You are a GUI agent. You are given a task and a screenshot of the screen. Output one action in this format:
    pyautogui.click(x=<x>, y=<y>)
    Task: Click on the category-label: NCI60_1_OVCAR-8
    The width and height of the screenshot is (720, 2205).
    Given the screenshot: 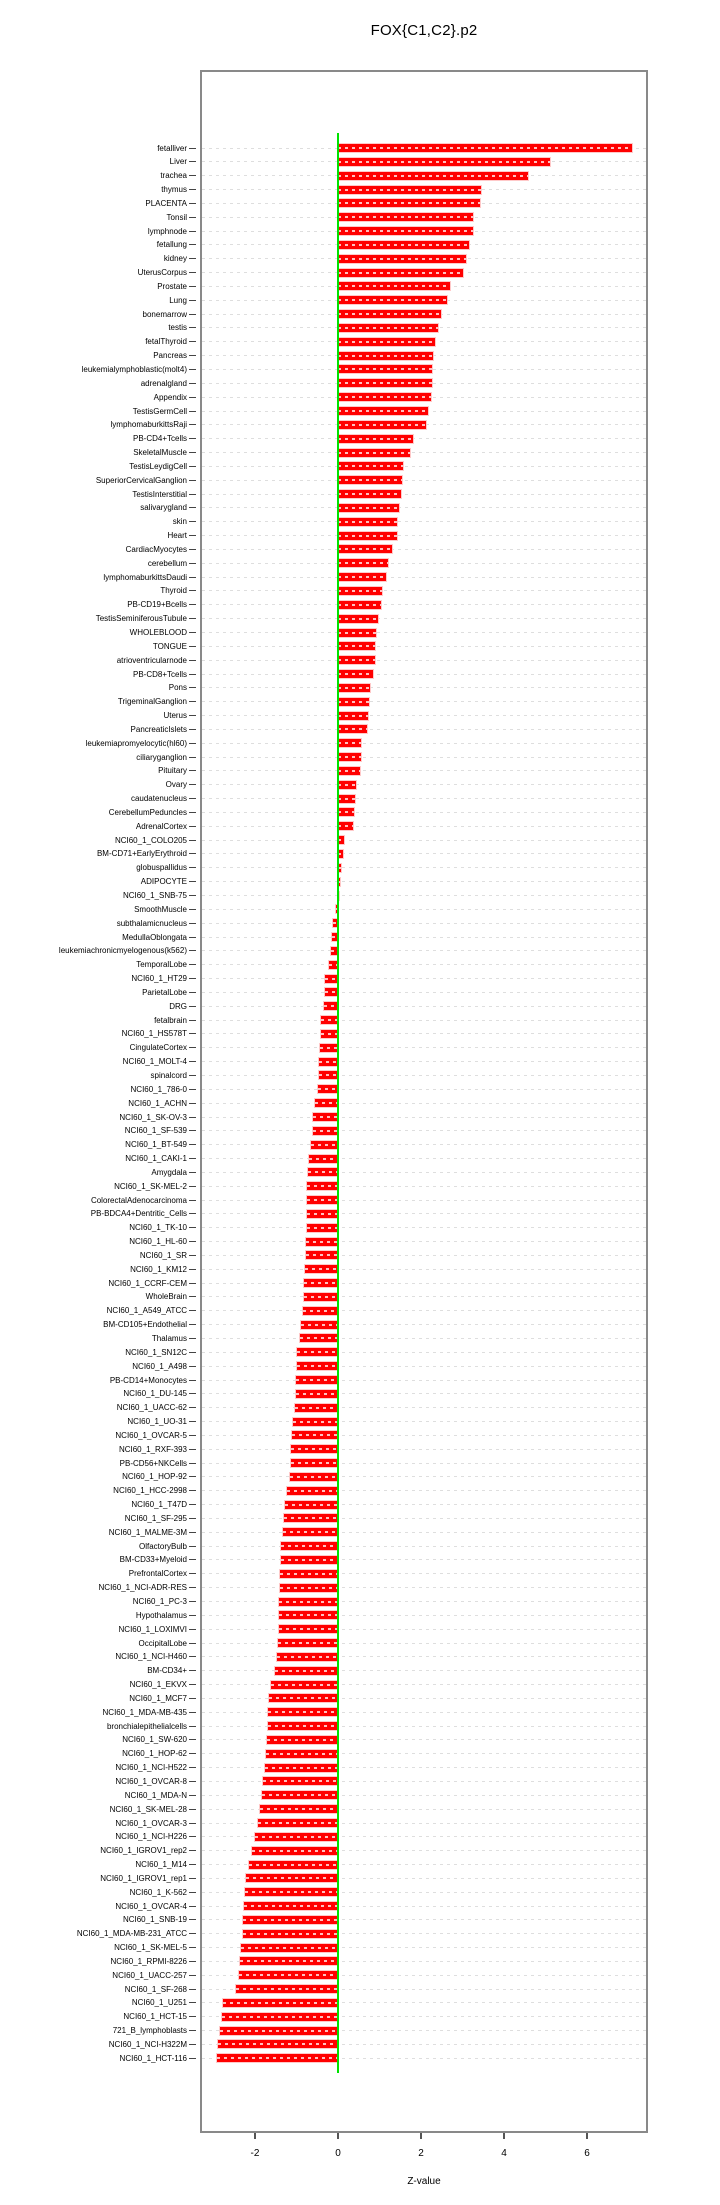 What is the action you would take?
    pyautogui.click(x=151, y=1781)
    